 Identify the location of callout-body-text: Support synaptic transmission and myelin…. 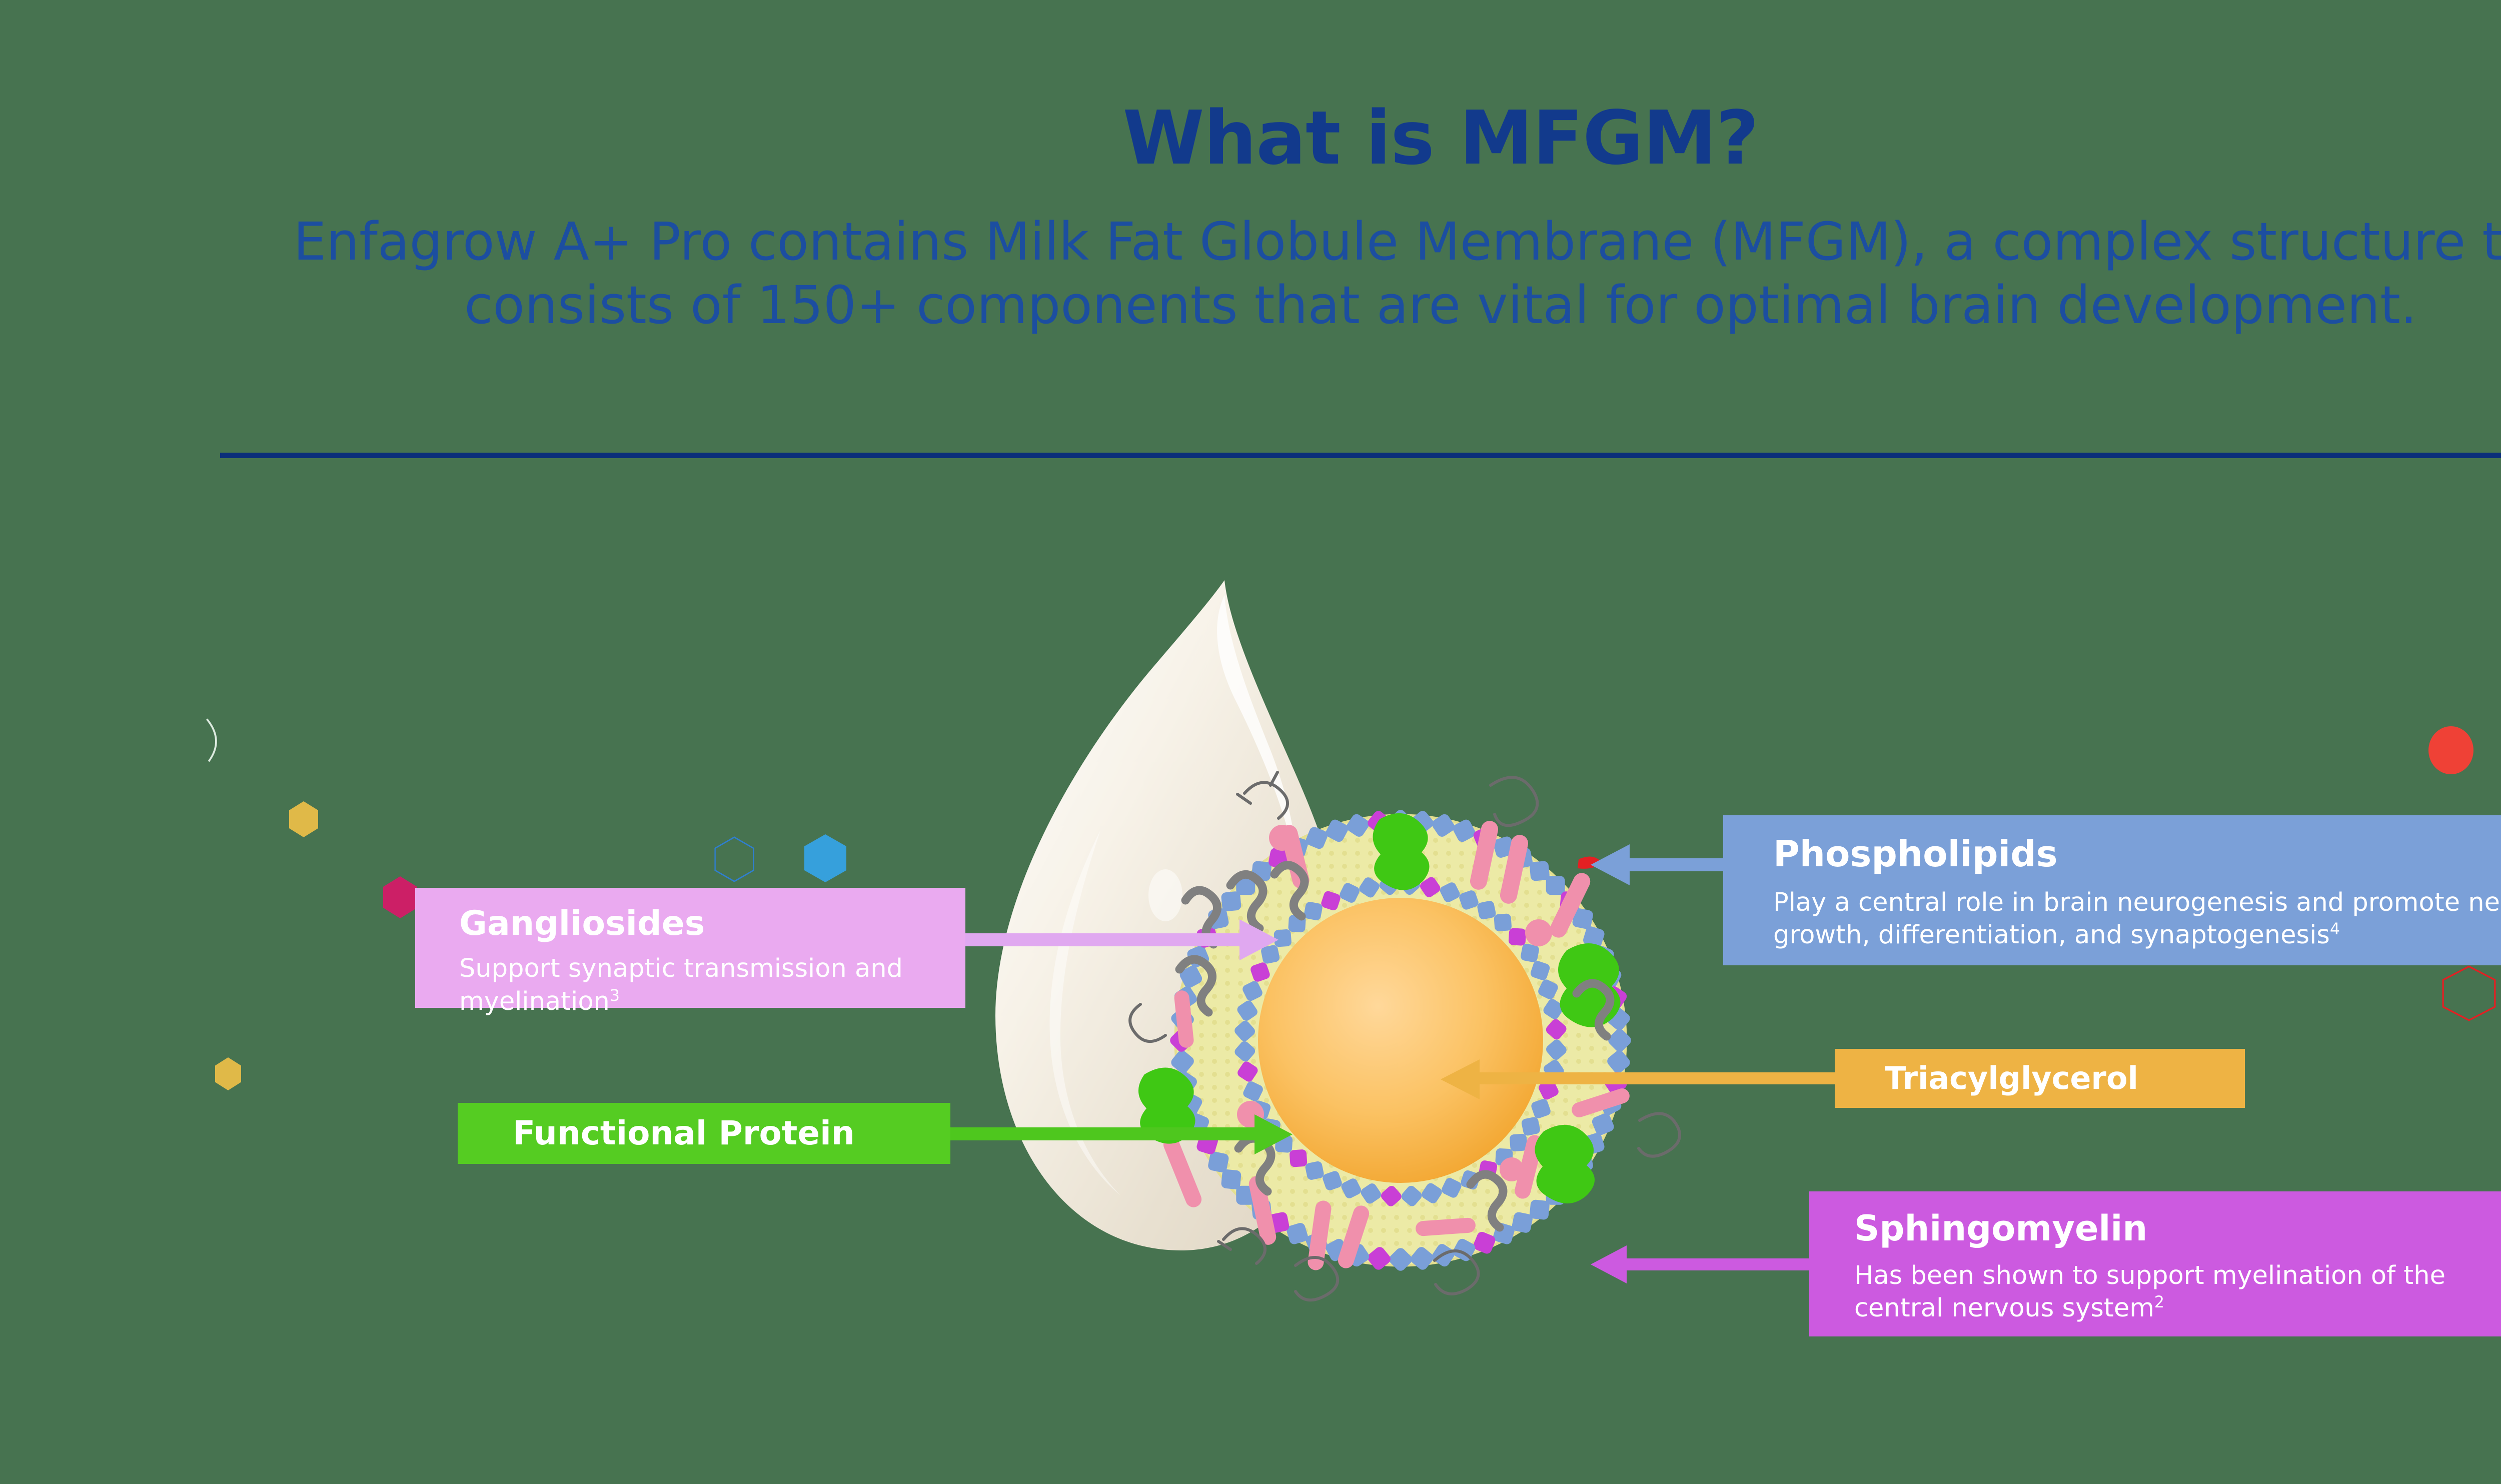
(681, 985).